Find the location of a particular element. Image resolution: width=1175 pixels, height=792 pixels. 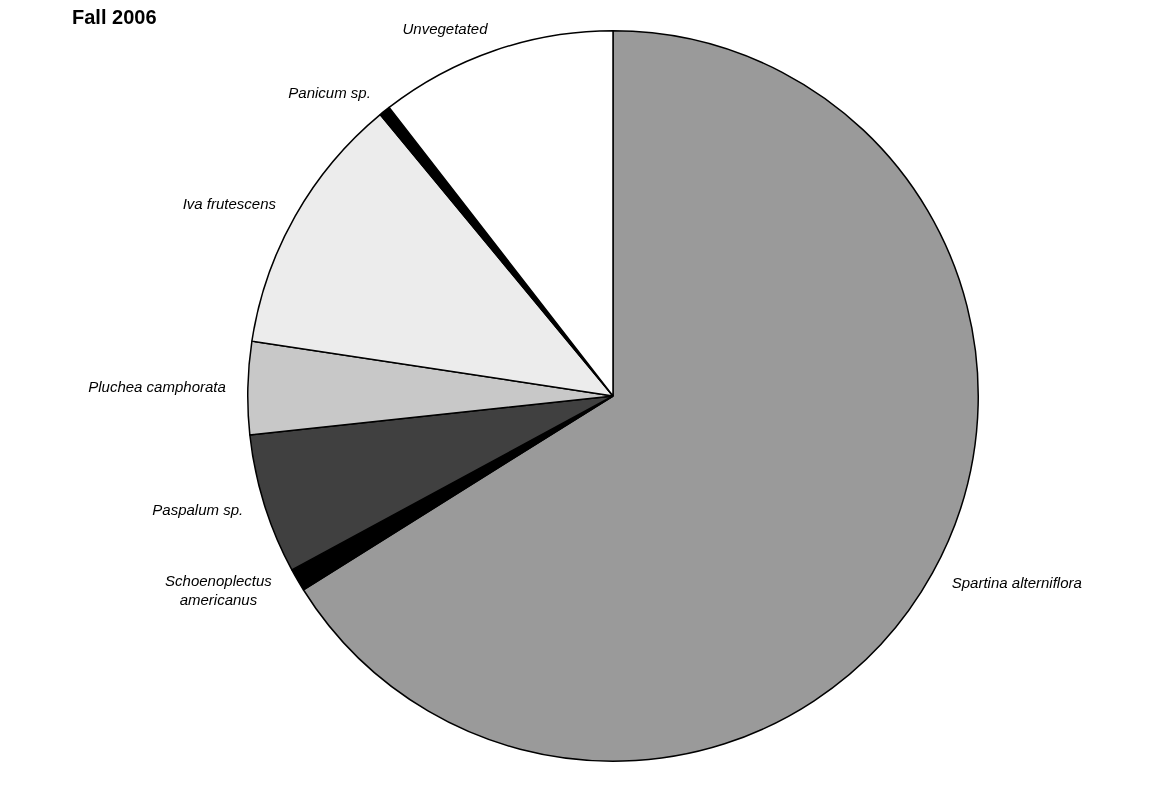

slice-label: Spartina alterniflora is located at coordinates (1016, 582).